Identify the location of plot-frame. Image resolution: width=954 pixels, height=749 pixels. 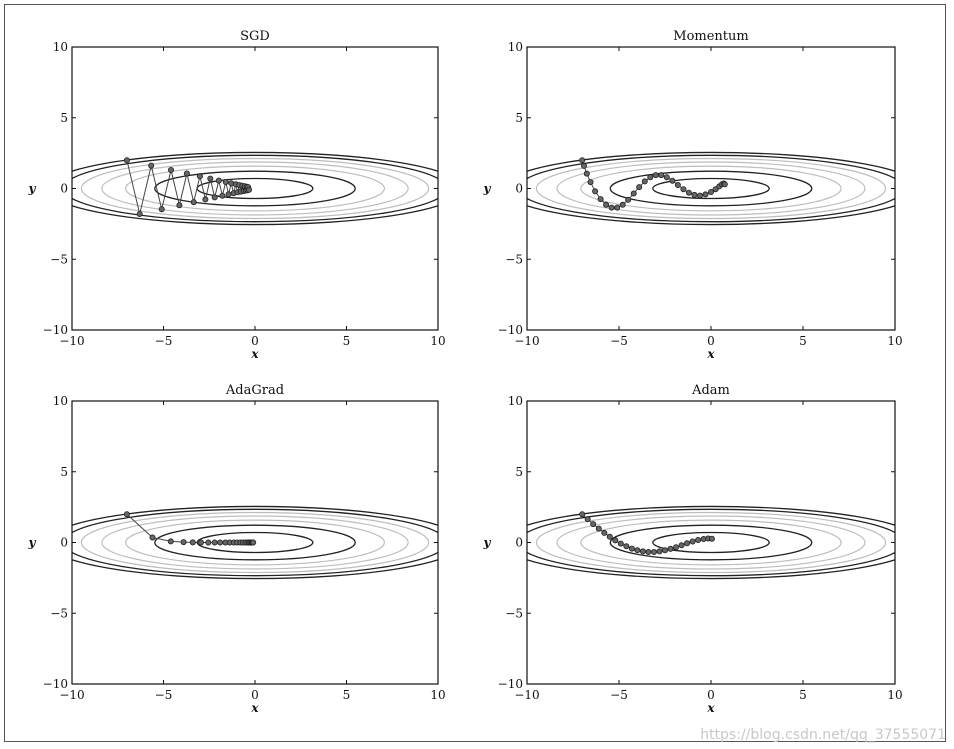
(711, 542).